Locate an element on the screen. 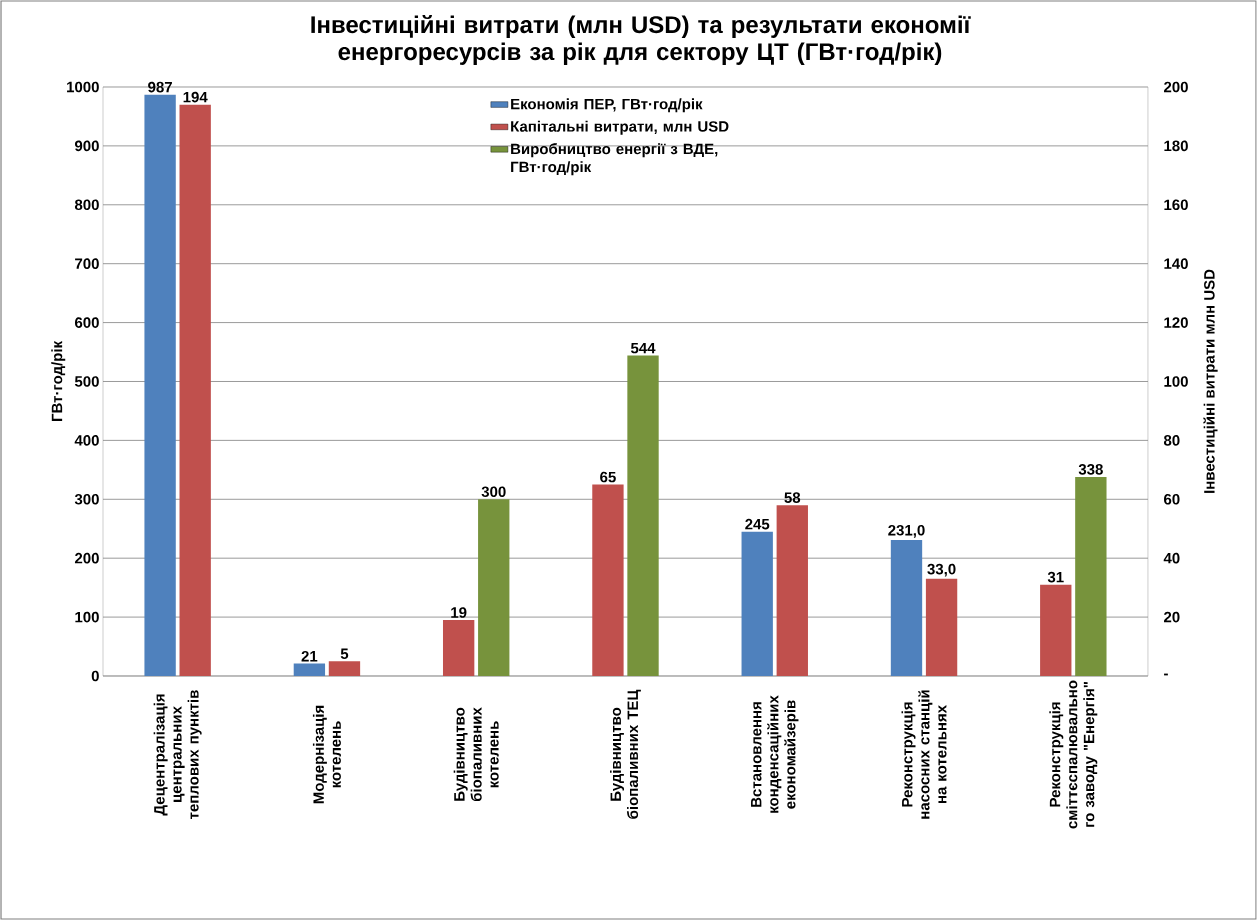 The height and width of the screenshot is (920, 1257). y2-axis-title: Інвестиційні витрати млн USD is located at coordinates (1210, 381).